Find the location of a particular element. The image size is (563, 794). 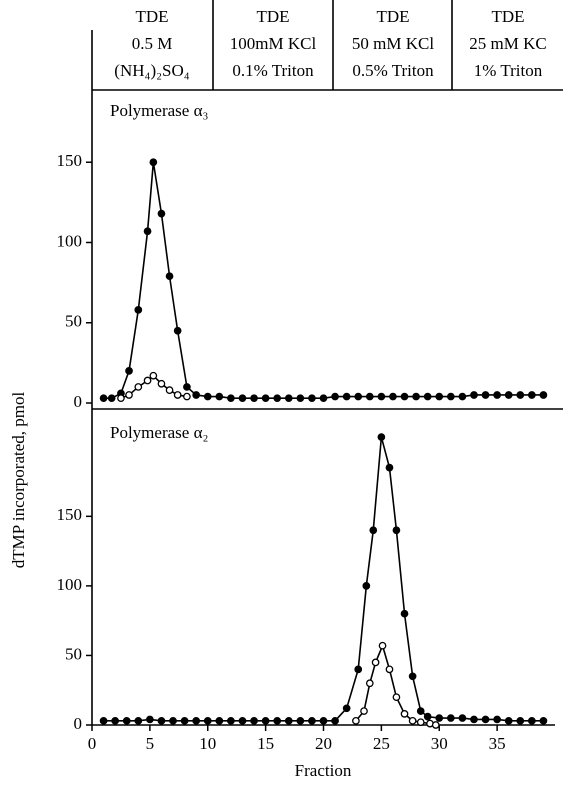

x-tick-label: 20 is located at coordinates (323, 743).